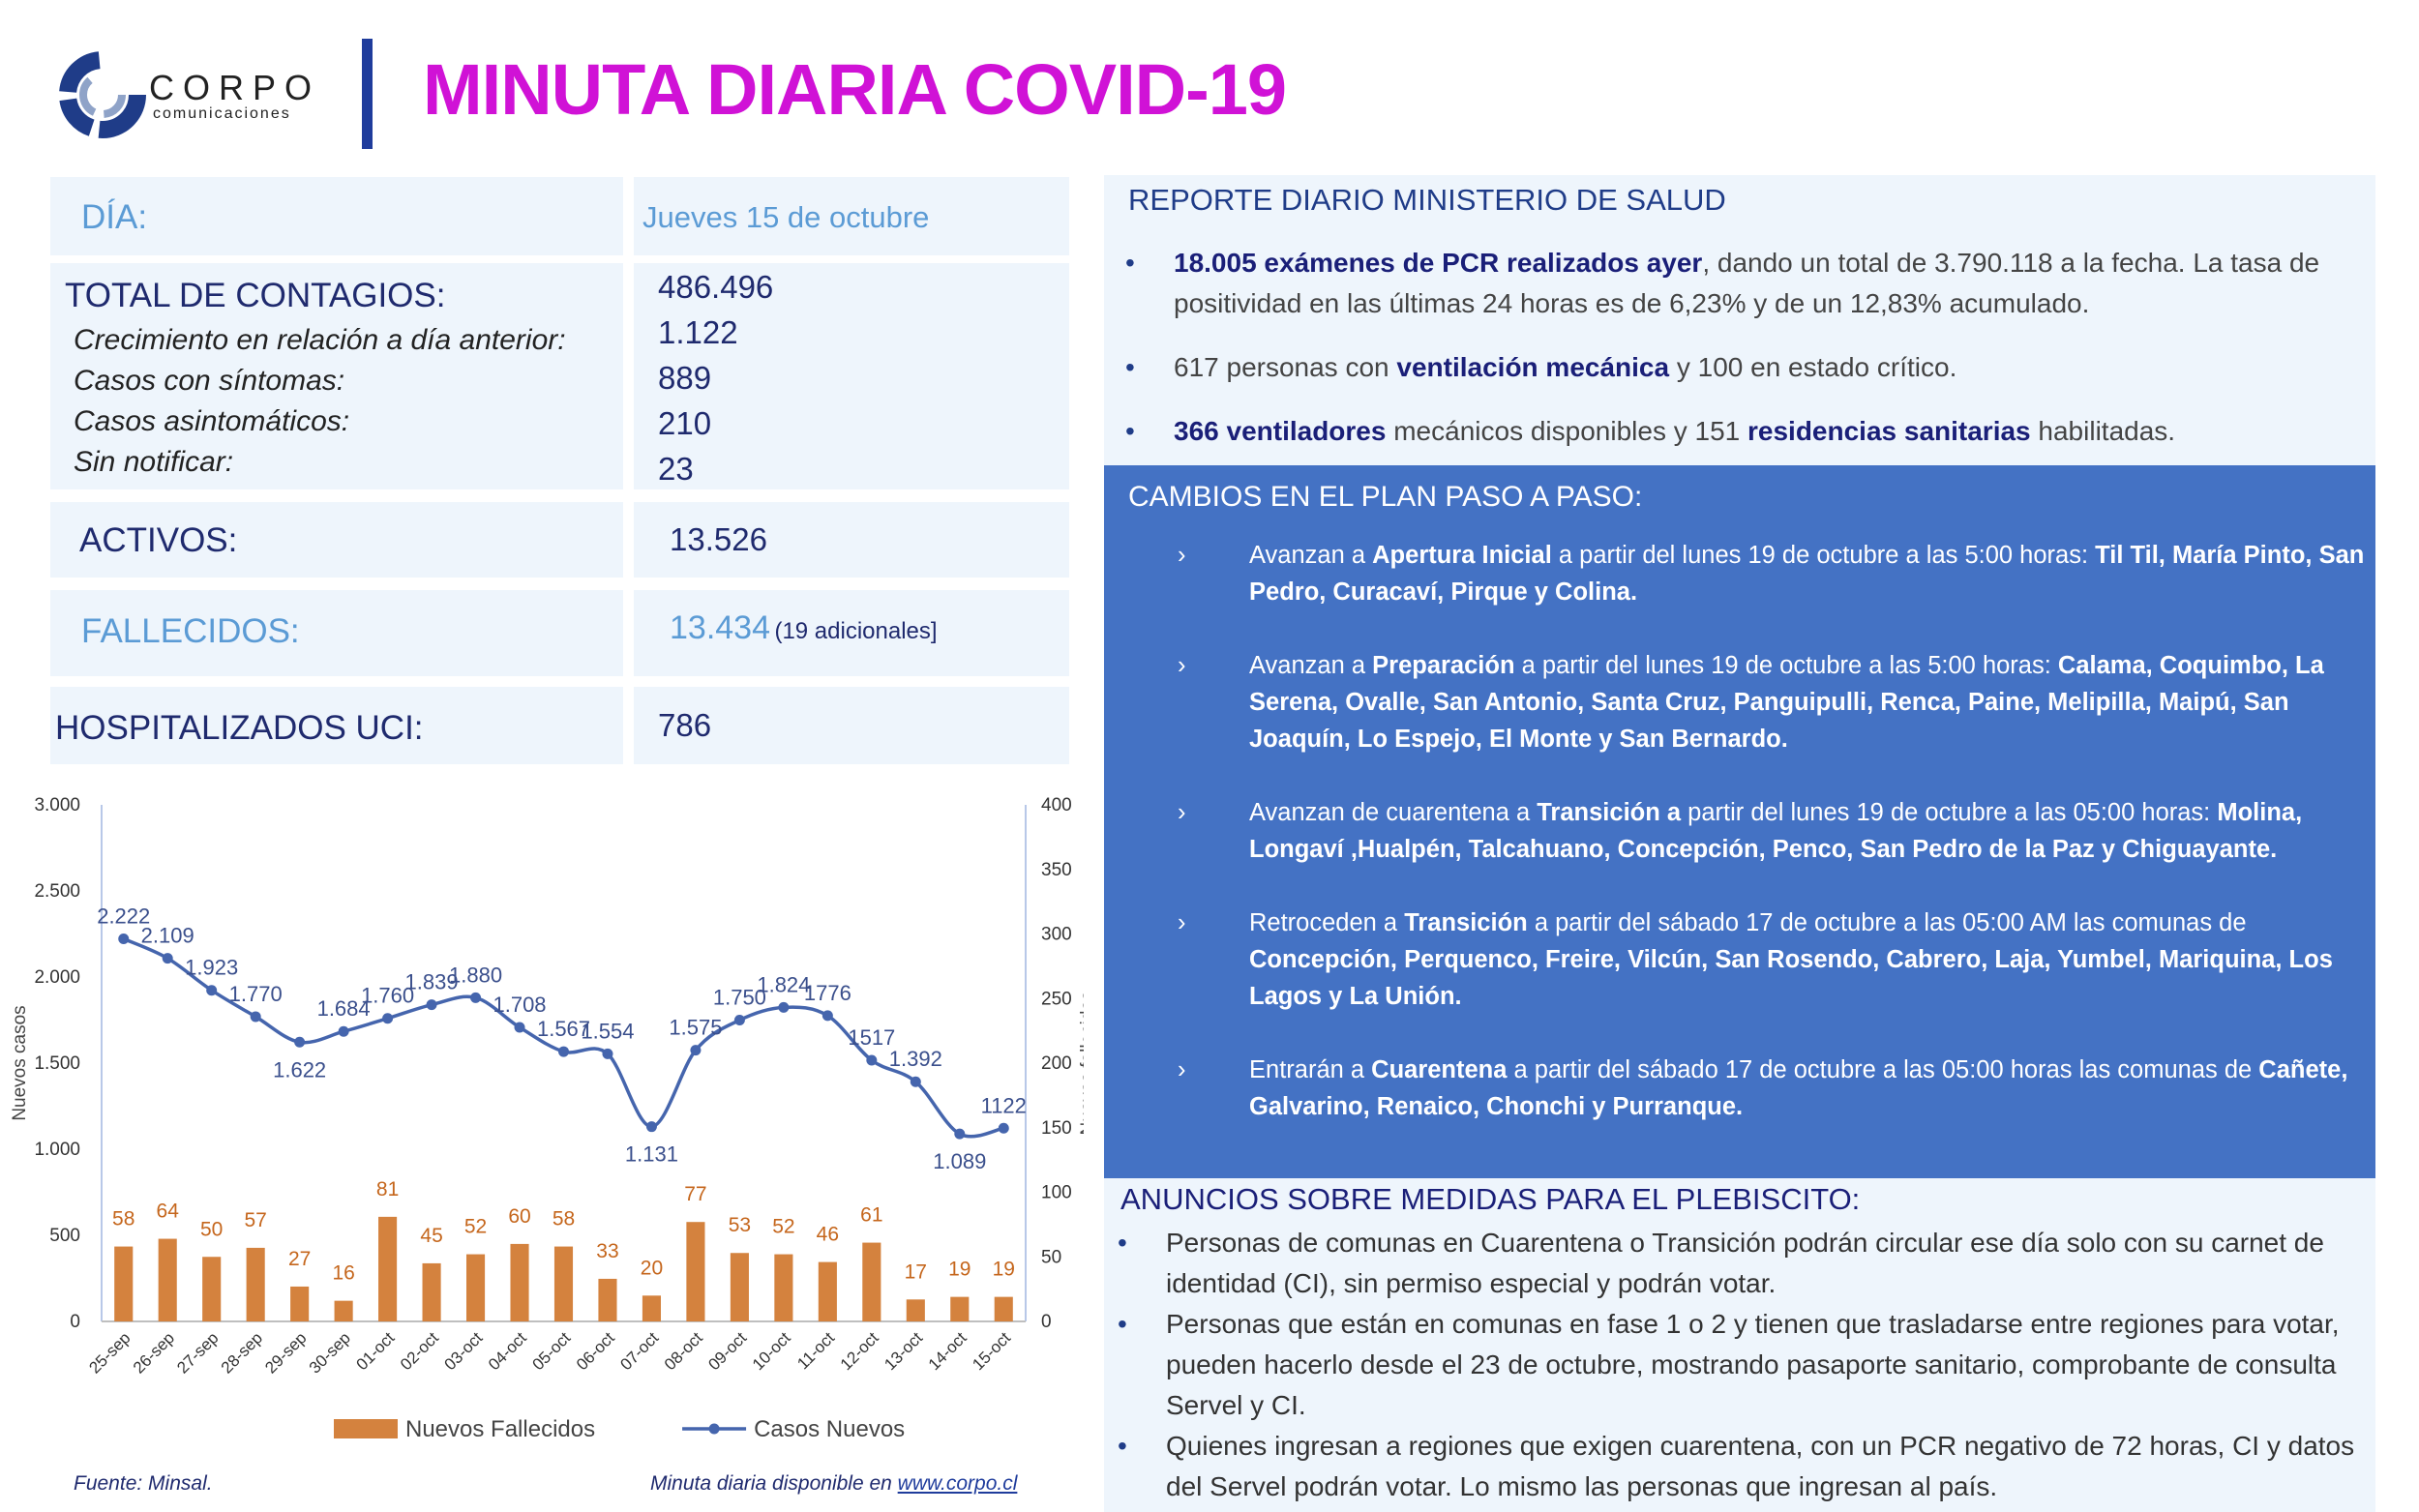 This screenshot has height=1512, width=2419. What do you see at coordinates (1466, 923) in the screenshot?
I see `bold-text: Transición` at bounding box center [1466, 923].